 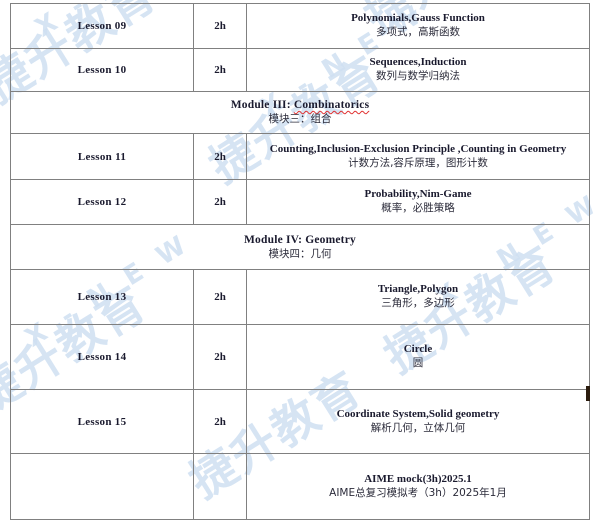 I want to click on lesson-cell: Lesson 10, so click(x=102, y=70).